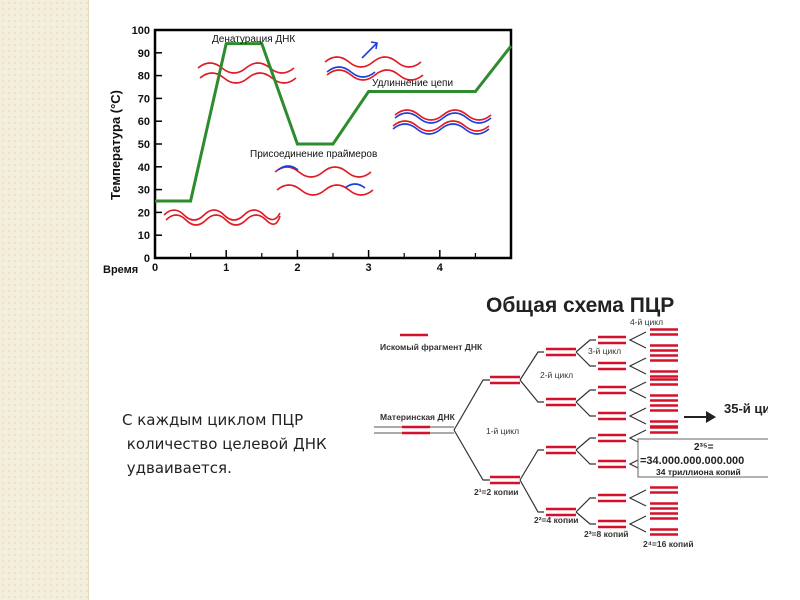 This screenshot has height=600, width=800. I want to click on decorative-side-stripe, so click(44, 300).